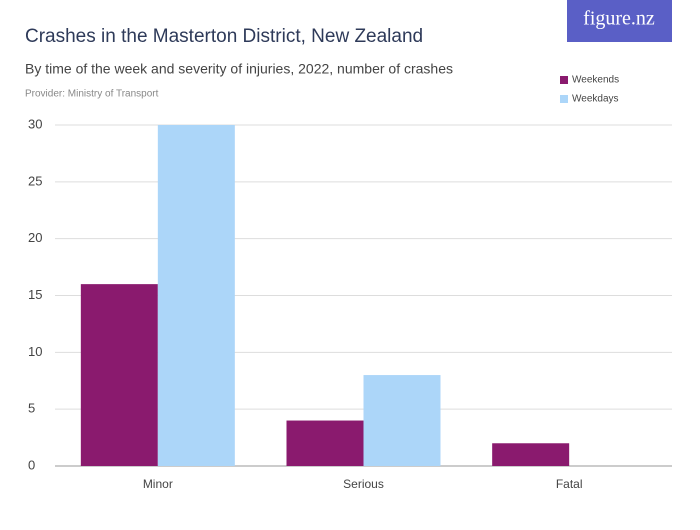 Image resolution: width=700 pixels, height=530 pixels. Describe the element at coordinates (31, 464) in the screenshot. I see `y-tick-label: 0` at that location.